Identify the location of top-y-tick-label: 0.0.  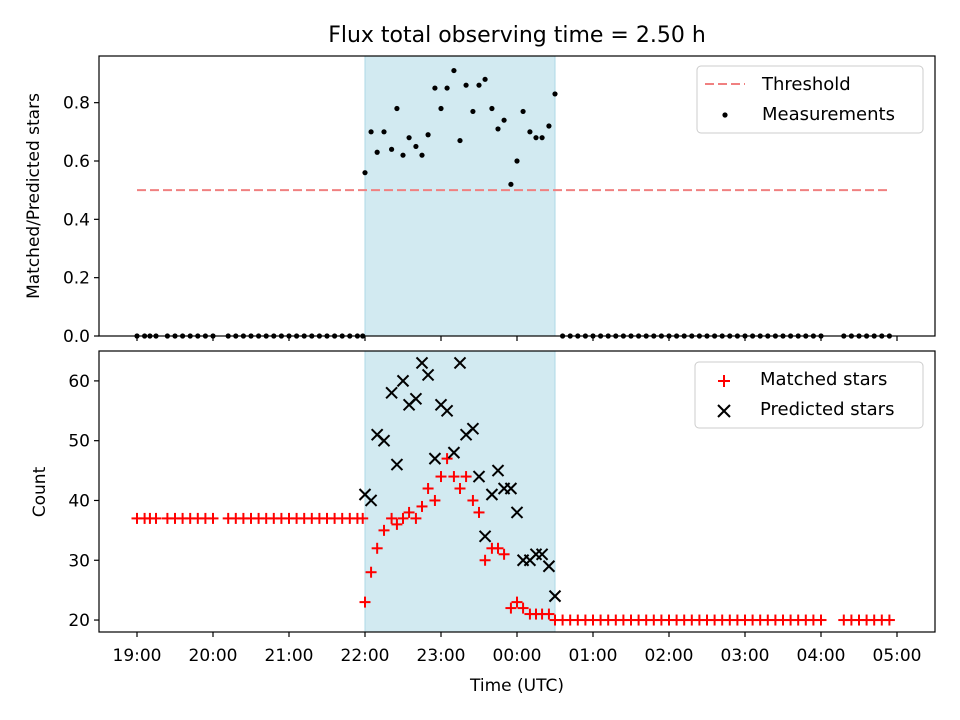
(76, 337).